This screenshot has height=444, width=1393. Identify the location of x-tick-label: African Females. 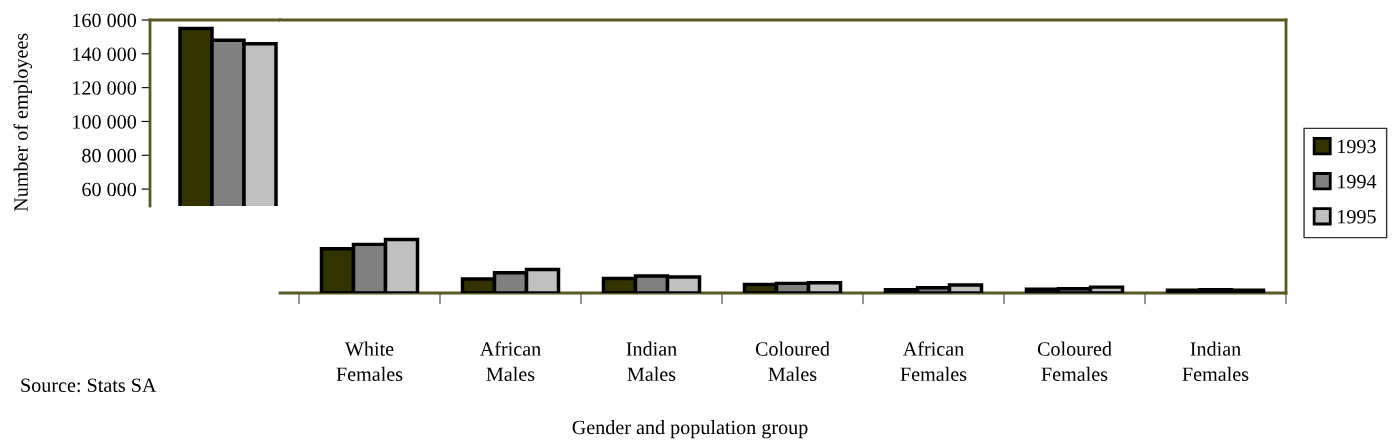
(933, 361).